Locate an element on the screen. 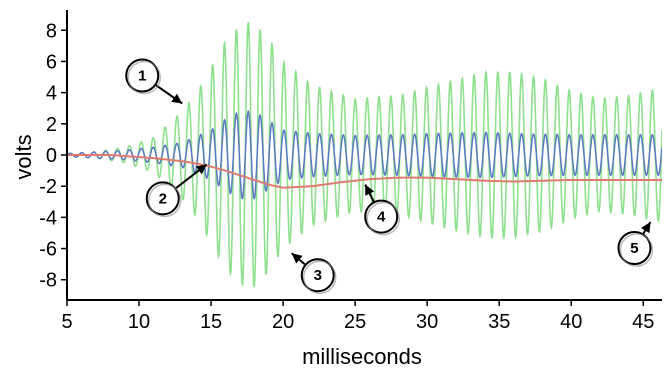  y-tick-label: 2 is located at coordinates (51, 125).